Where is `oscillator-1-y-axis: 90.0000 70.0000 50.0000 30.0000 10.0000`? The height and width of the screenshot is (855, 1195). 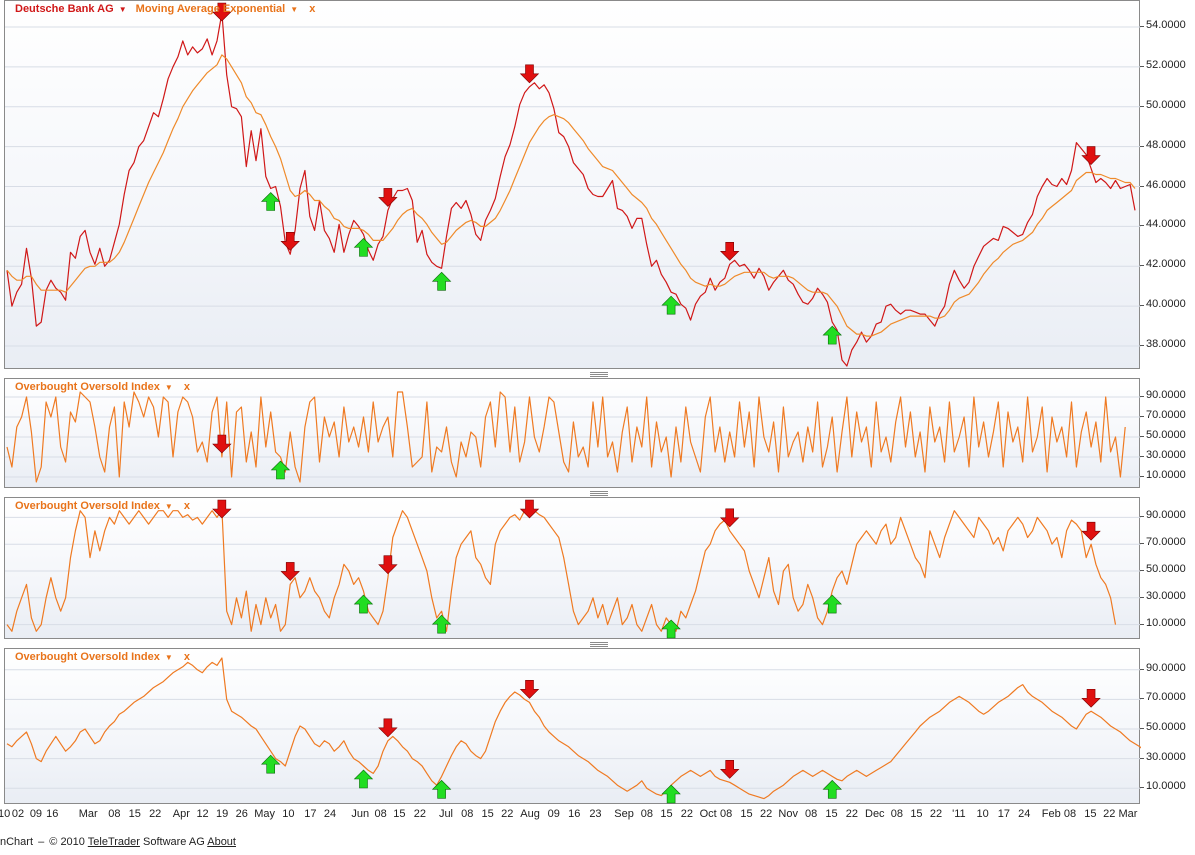
oscillator-1-y-axis: 90.0000 70.0000 50.0000 30.0000 10.0000 is located at coordinates (1167, 433).